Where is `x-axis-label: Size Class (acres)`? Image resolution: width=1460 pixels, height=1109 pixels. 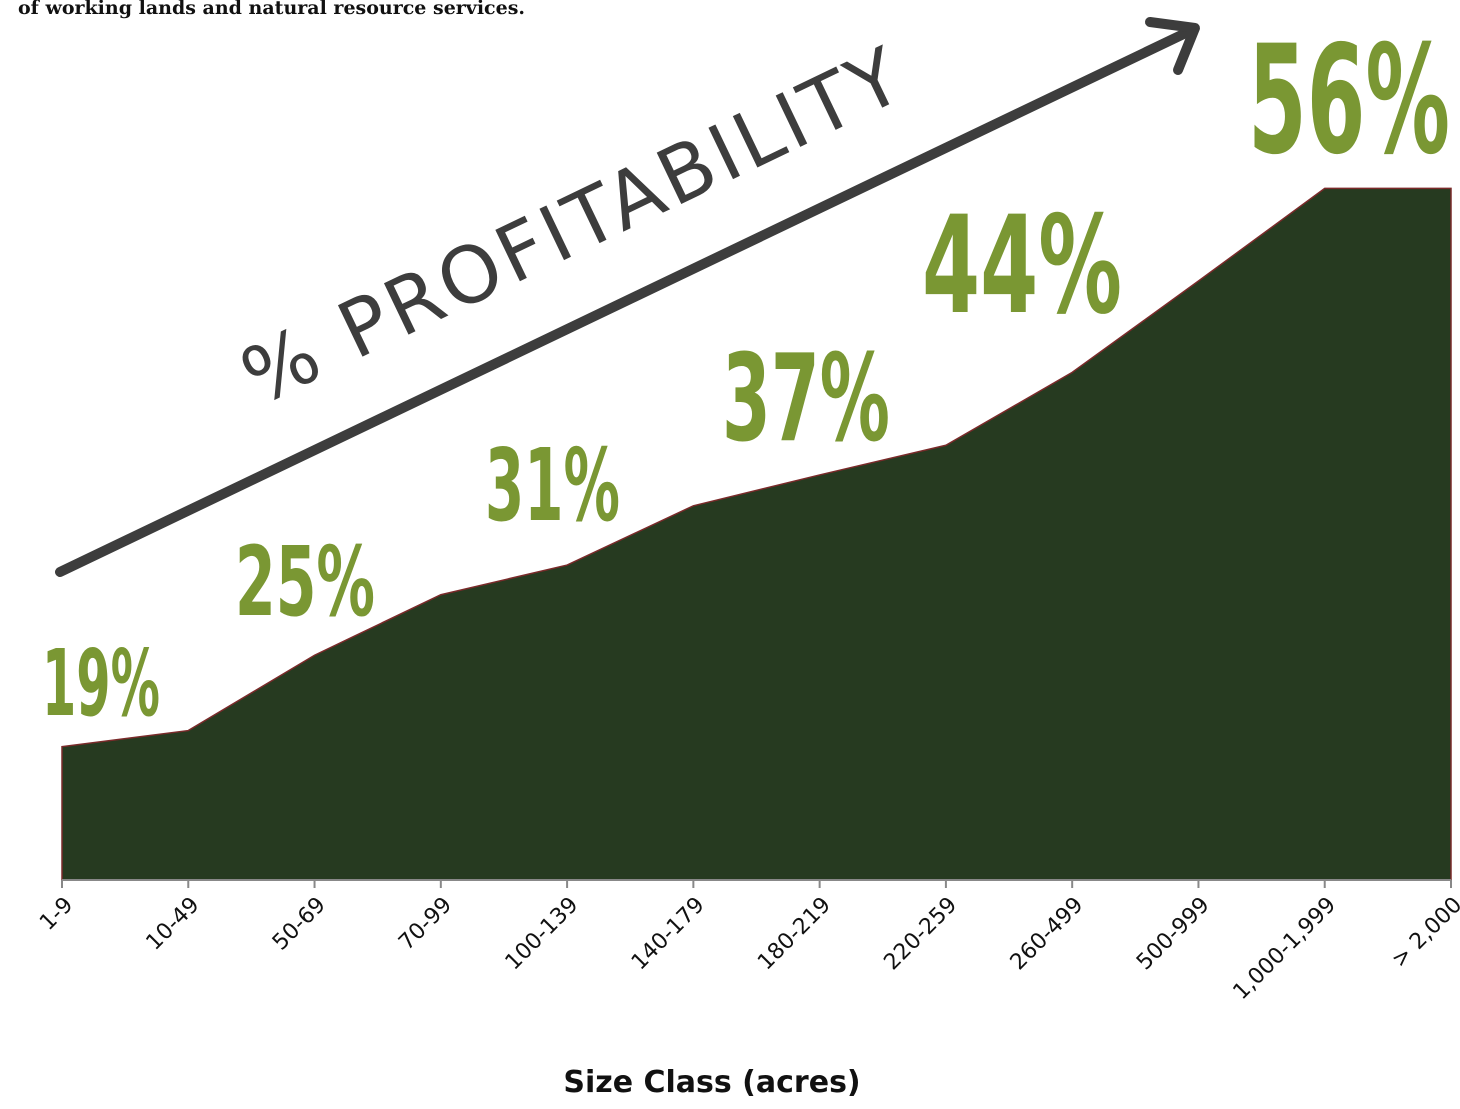
x-axis-label: Size Class (acres) is located at coordinates (711, 1082).